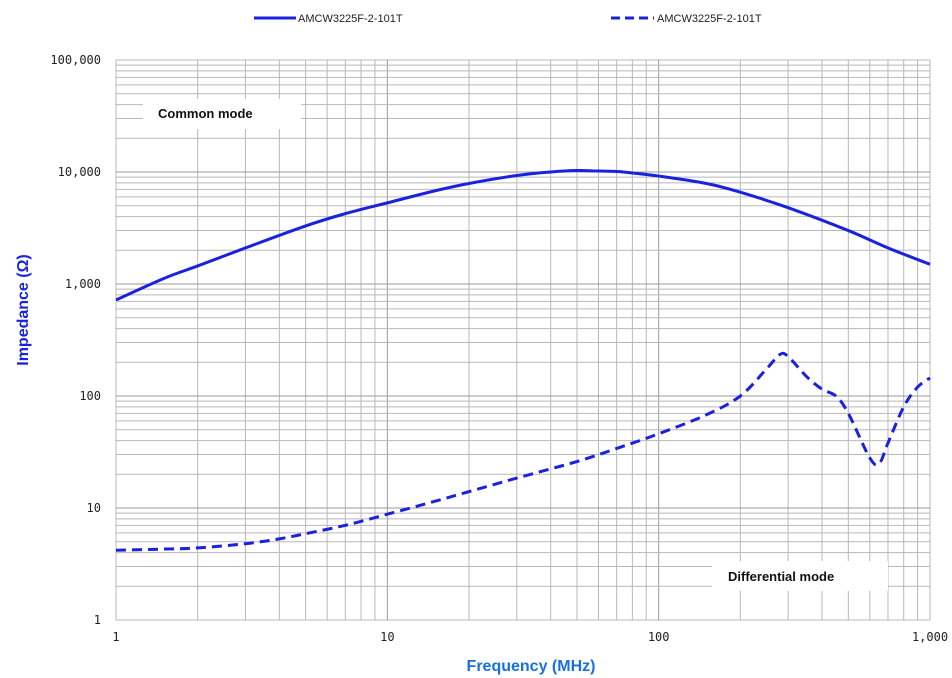  Describe the element at coordinates (930, 637) in the screenshot. I see `x-tick-label: 1,000` at that location.